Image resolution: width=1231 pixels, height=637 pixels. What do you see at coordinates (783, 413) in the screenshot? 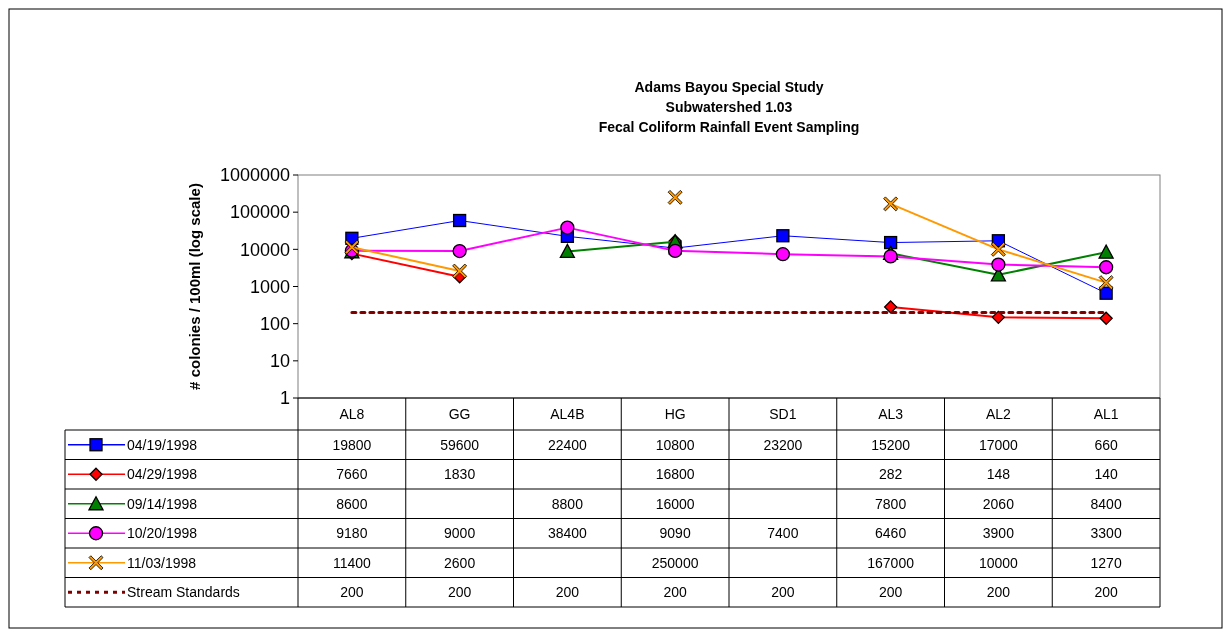
I see `x-tick-label: SD1` at bounding box center [783, 413].